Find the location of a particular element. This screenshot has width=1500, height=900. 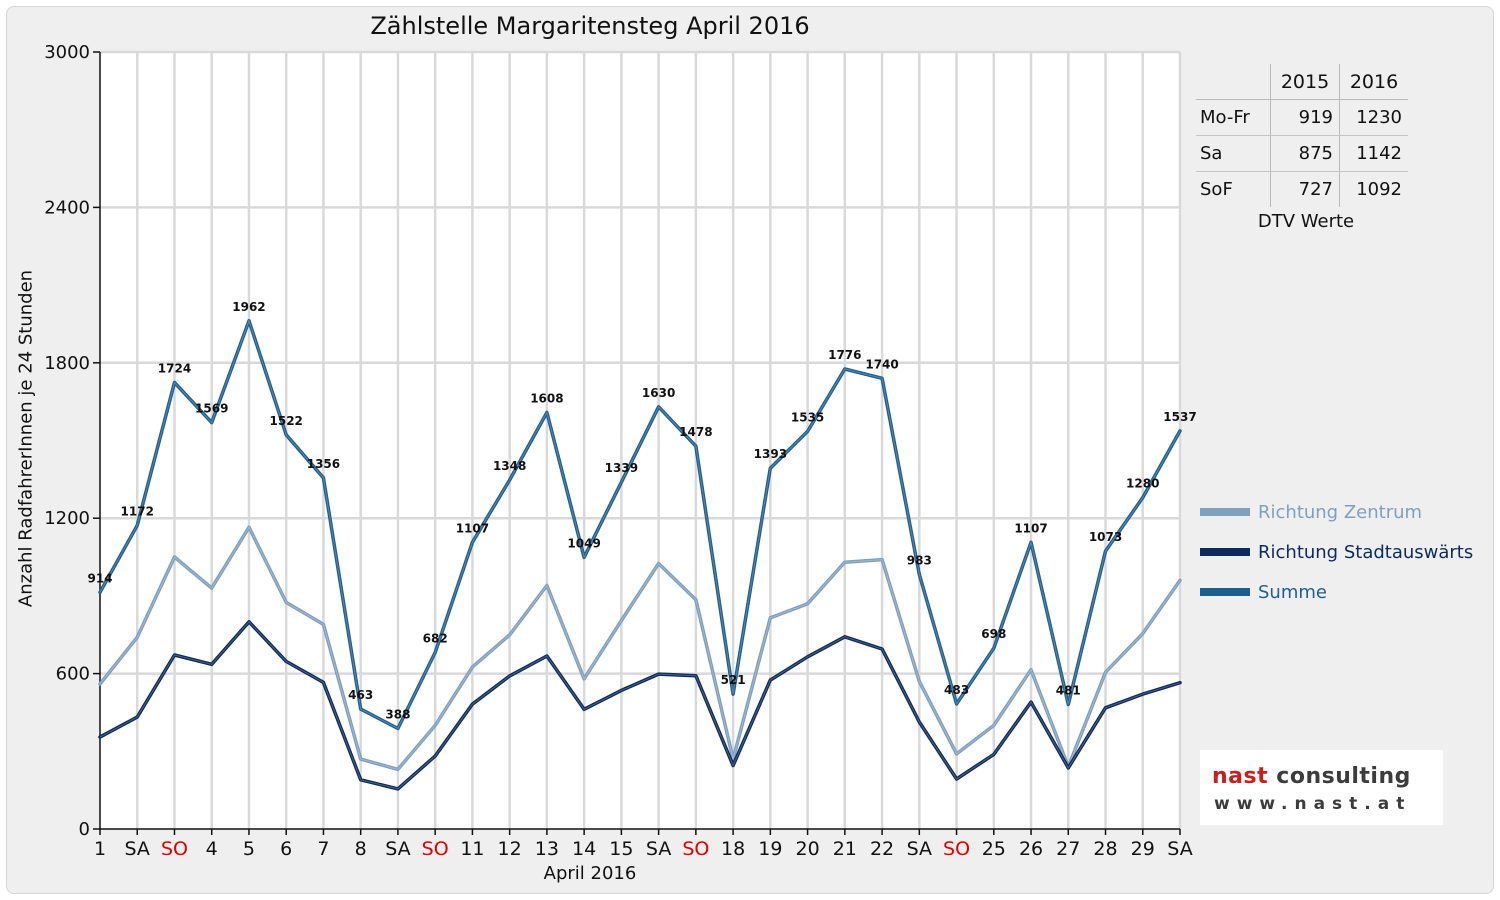

dtv-row-label: Mo-Fr is located at coordinates (1233, 117).